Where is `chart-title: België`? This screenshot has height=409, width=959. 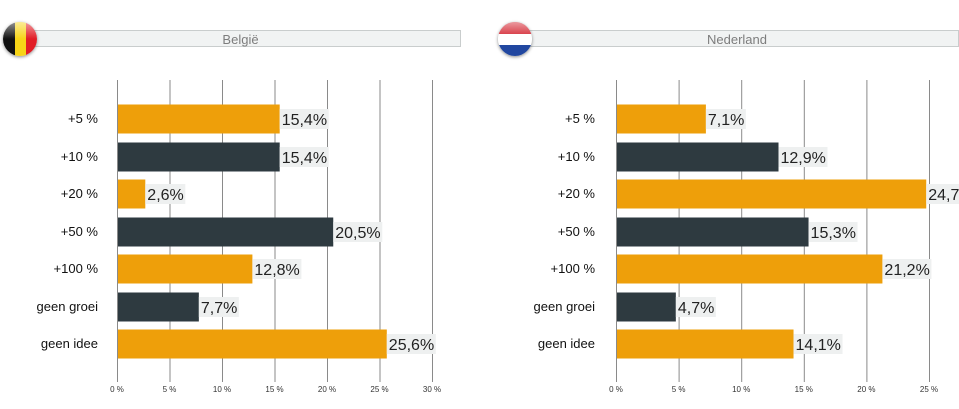 chart-title: België is located at coordinates (240, 39).